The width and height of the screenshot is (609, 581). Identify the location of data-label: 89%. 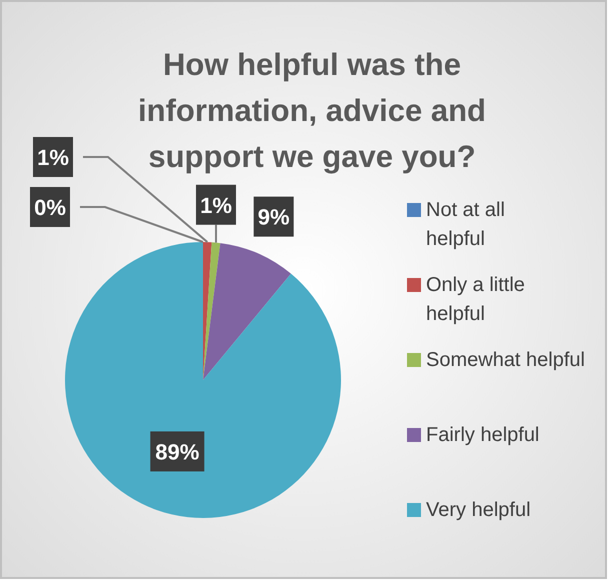
(177, 451).